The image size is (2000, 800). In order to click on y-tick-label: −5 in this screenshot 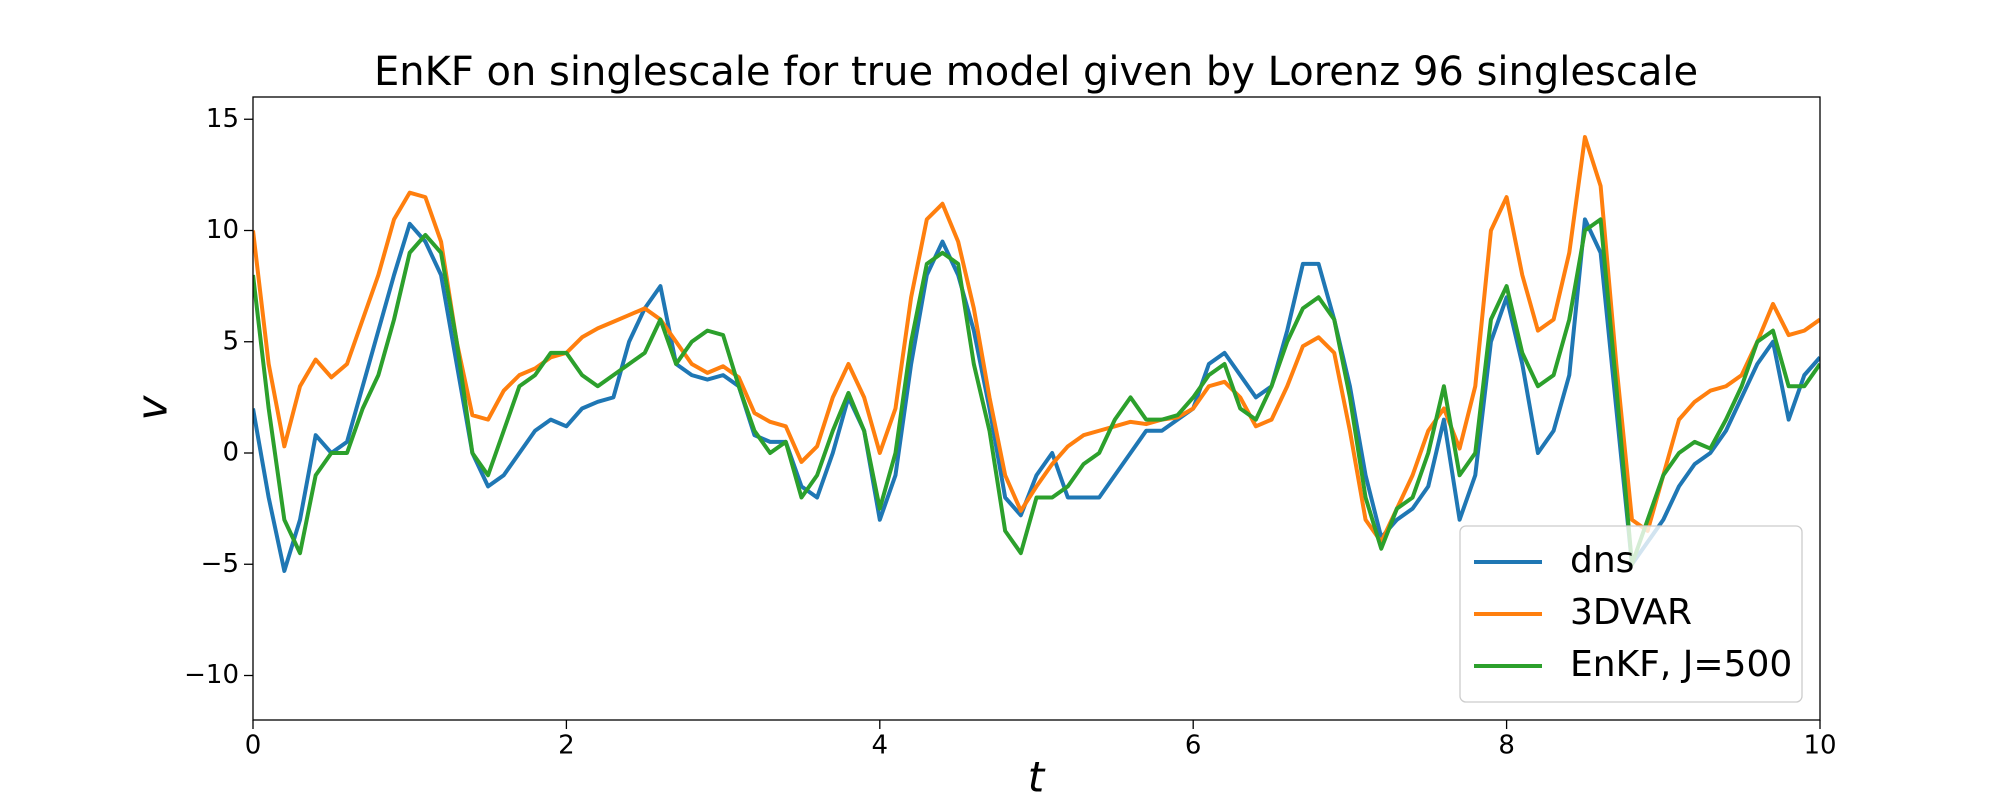, I will do `click(220, 564)`.